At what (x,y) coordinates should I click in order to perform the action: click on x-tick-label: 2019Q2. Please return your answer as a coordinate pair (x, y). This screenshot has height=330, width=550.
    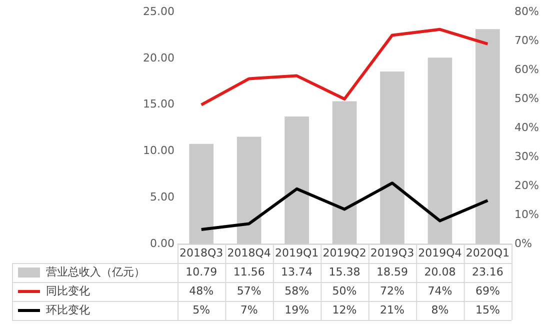
    Looking at the image, I should click on (344, 253).